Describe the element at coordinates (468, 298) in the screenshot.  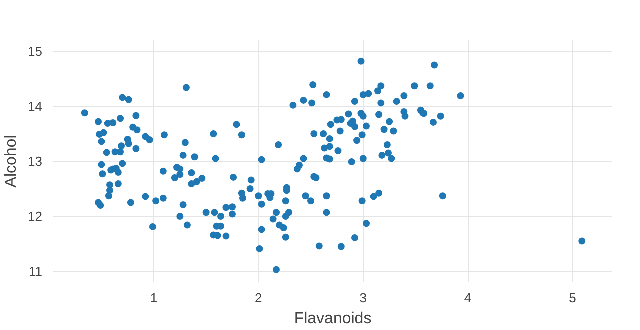
I see `x-tick-label: 4` at that location.